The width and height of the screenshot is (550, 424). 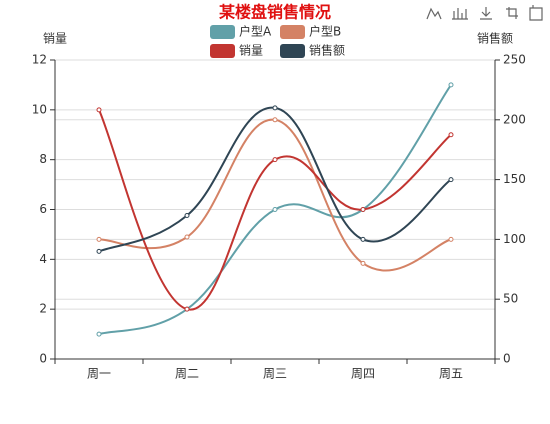 I want to click on tool-save, so click(x=486, y=13).